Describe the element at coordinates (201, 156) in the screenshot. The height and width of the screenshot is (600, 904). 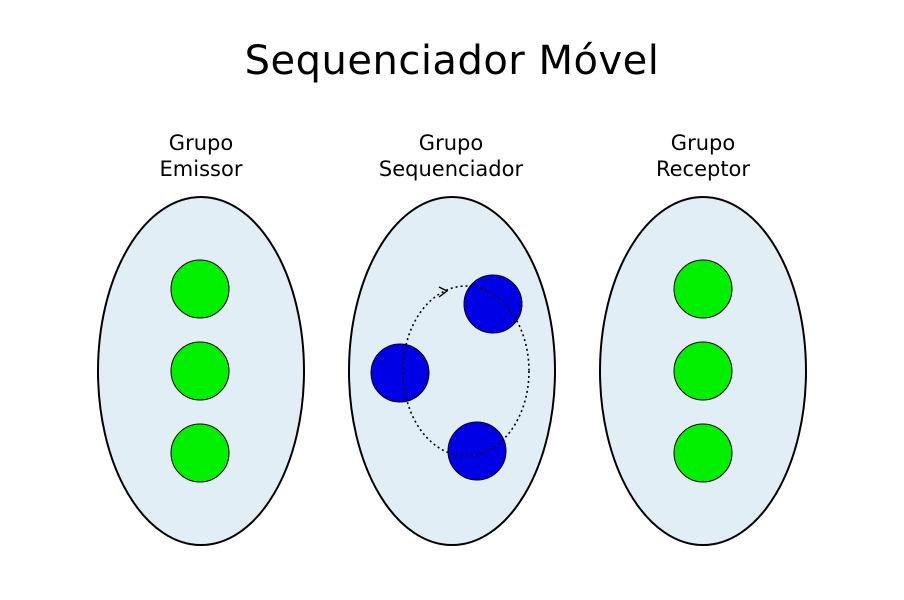
I see `group-emissor-label: Grupo Emissor` at that location.